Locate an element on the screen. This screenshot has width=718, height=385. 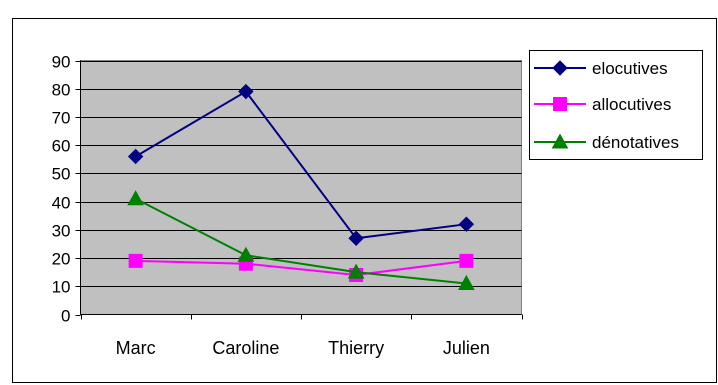
y-tick-label: 60 is located at coordinates (61, 146).